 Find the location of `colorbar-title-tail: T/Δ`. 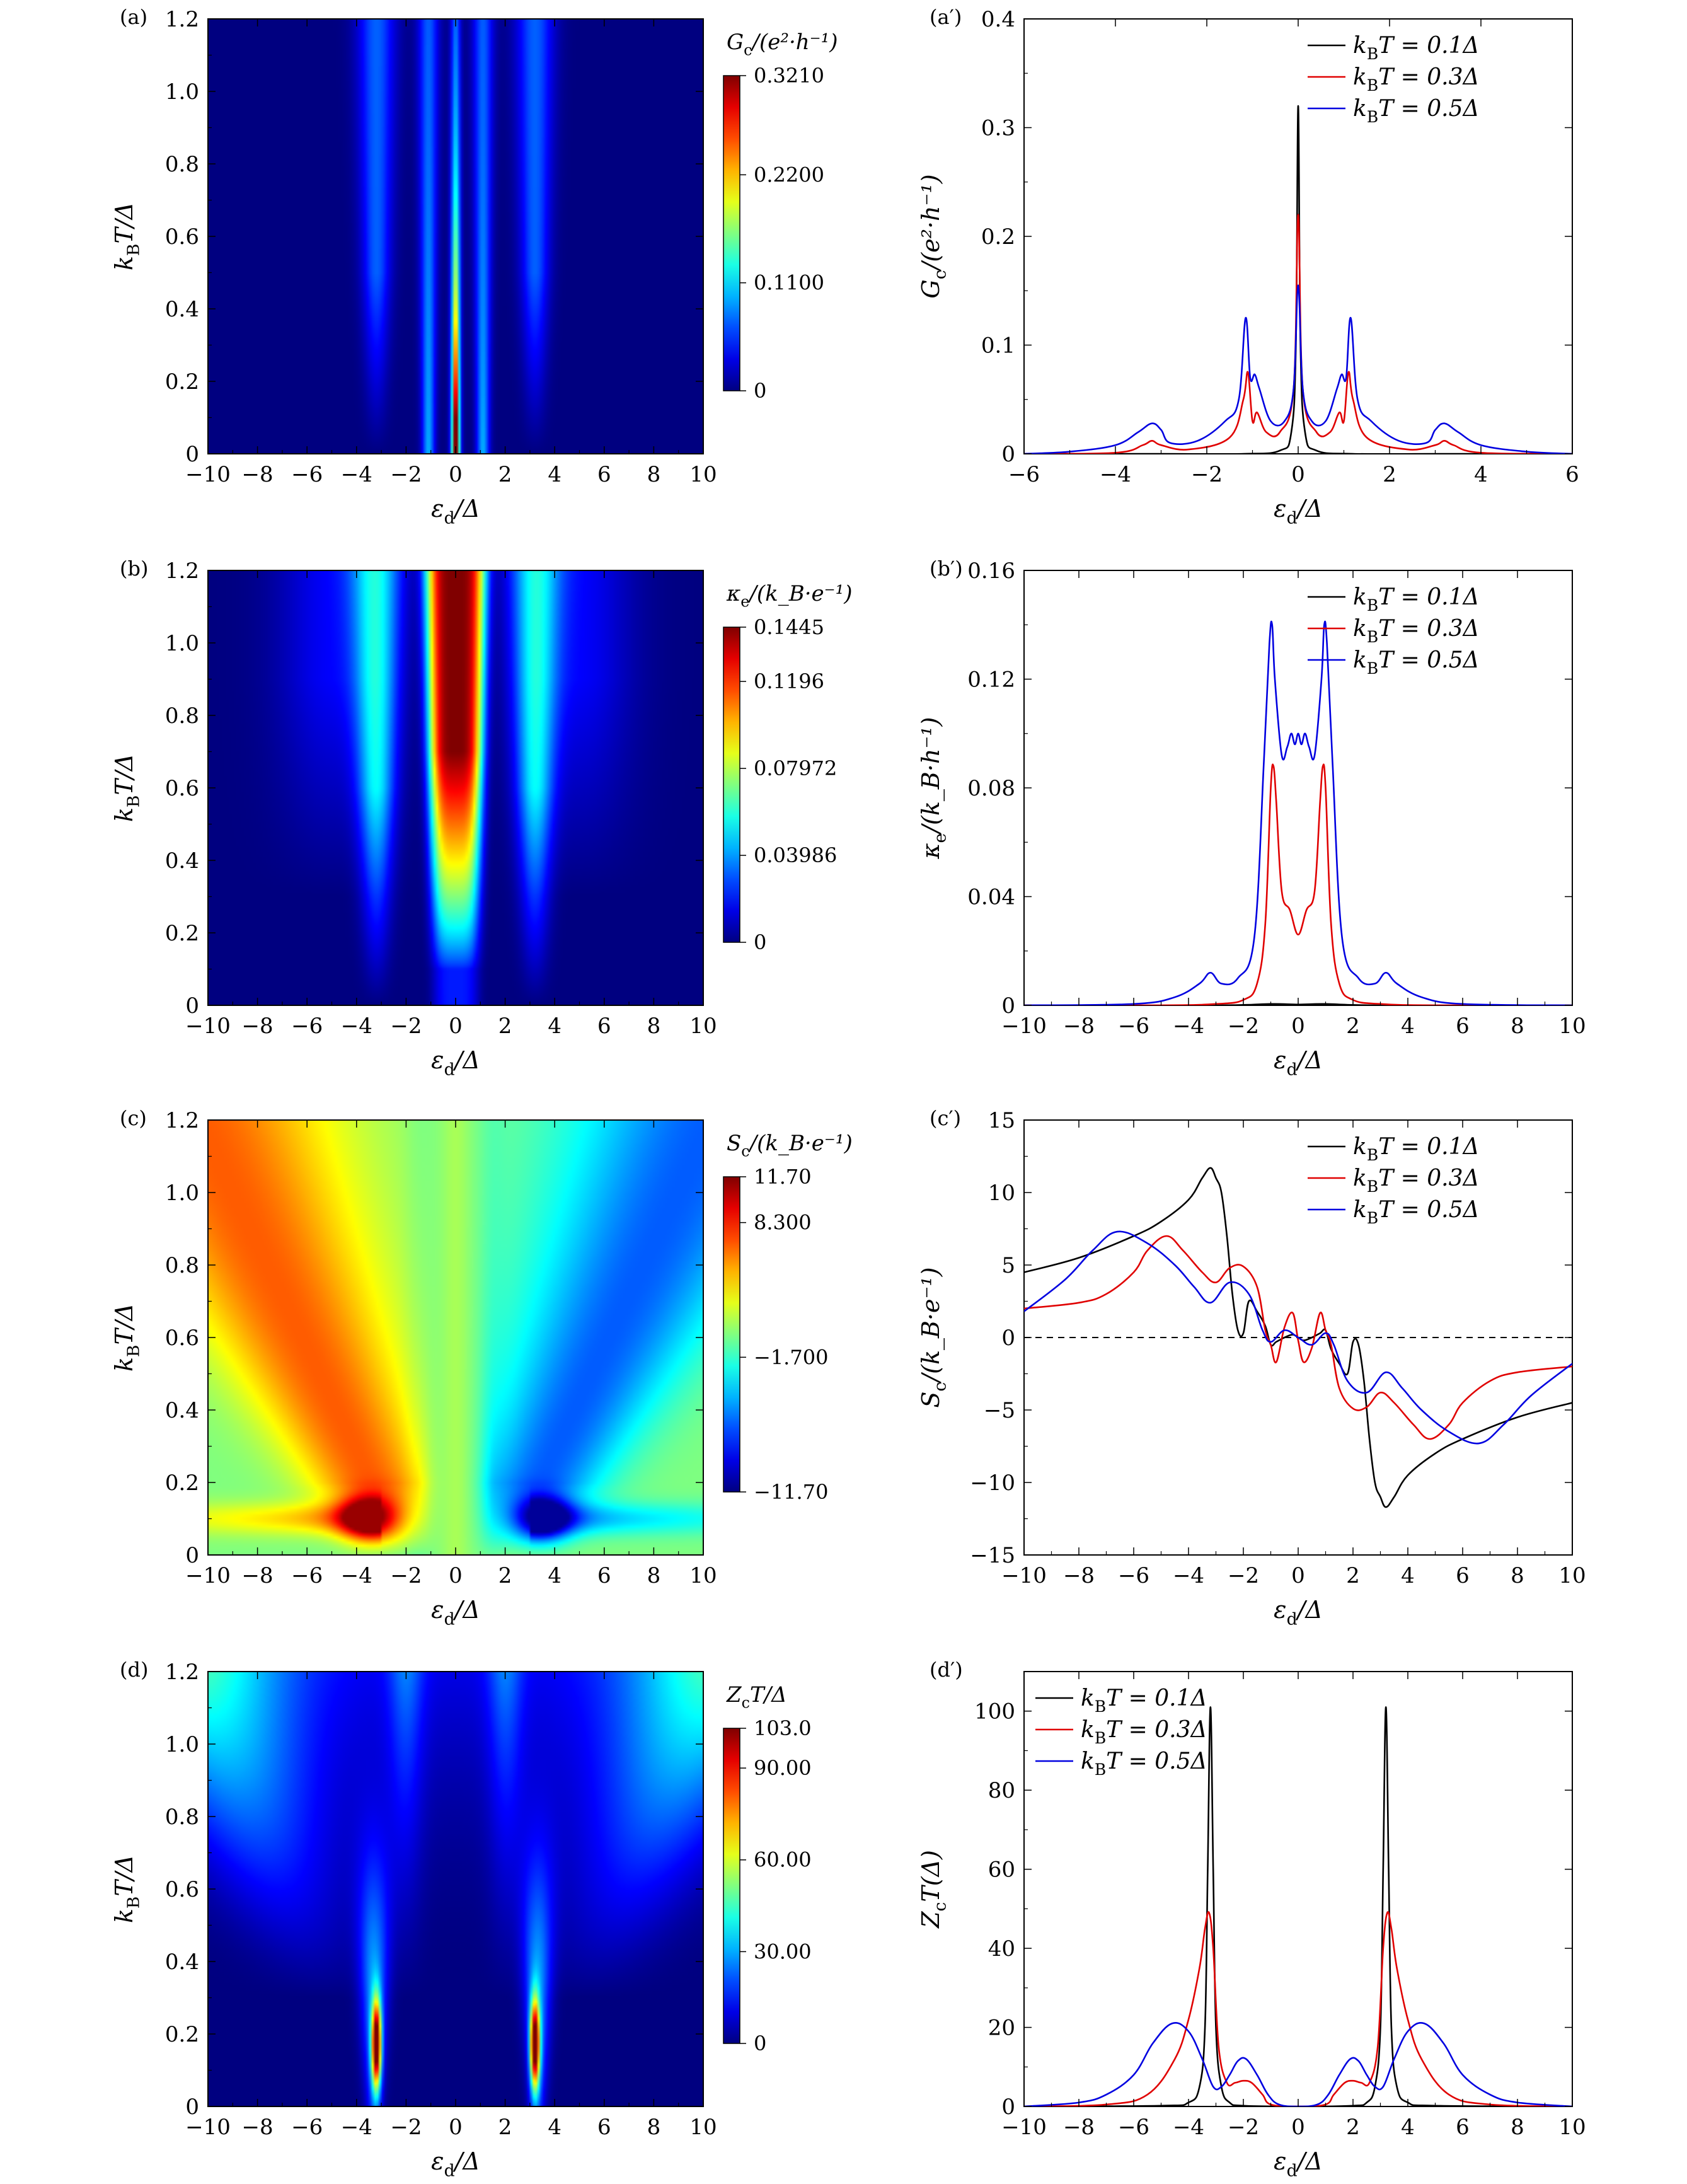

colorbar-title-tail: T/Δ is located at coordinates (768, 1694).